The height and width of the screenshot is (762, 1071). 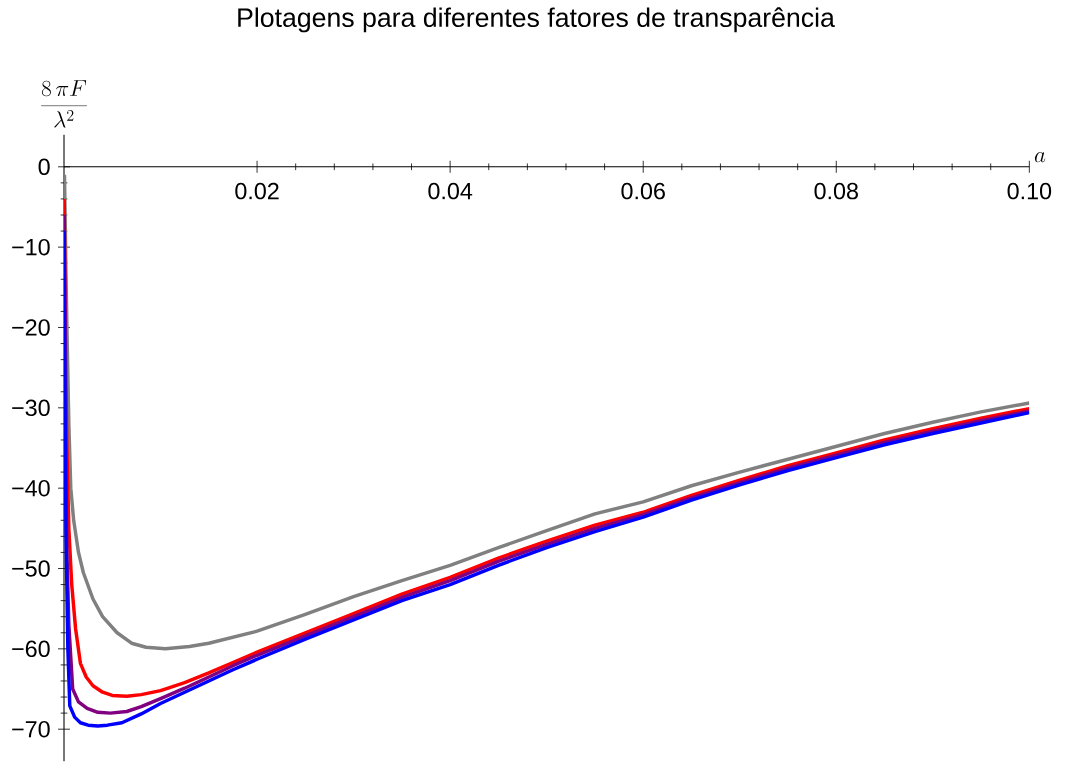 What do you see at coordinates (31, 327) in the screenshot?
I see `y-tick-label: −20` at bounding box center [31, 327].